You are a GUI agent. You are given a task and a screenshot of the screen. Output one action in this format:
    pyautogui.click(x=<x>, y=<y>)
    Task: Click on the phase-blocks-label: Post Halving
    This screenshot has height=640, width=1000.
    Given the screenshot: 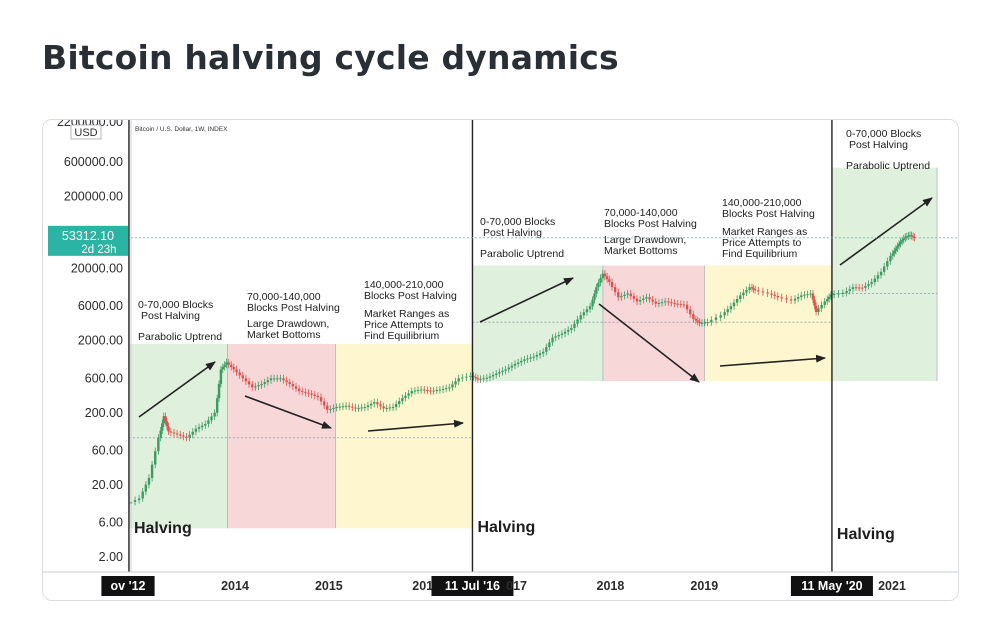 What is the action you would take?
    pyautogui.click(x=512, y=233)
    